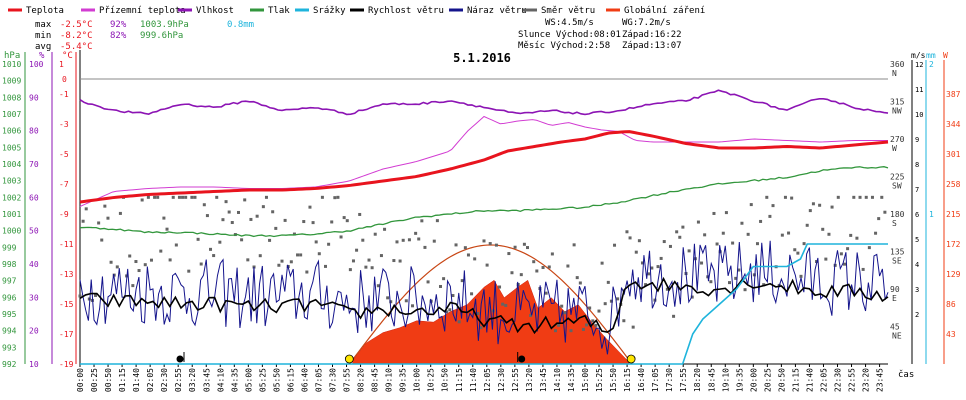 This screenshot has height=400, width=966. I want to click on w-tick-0: 387, so click(953, 94).